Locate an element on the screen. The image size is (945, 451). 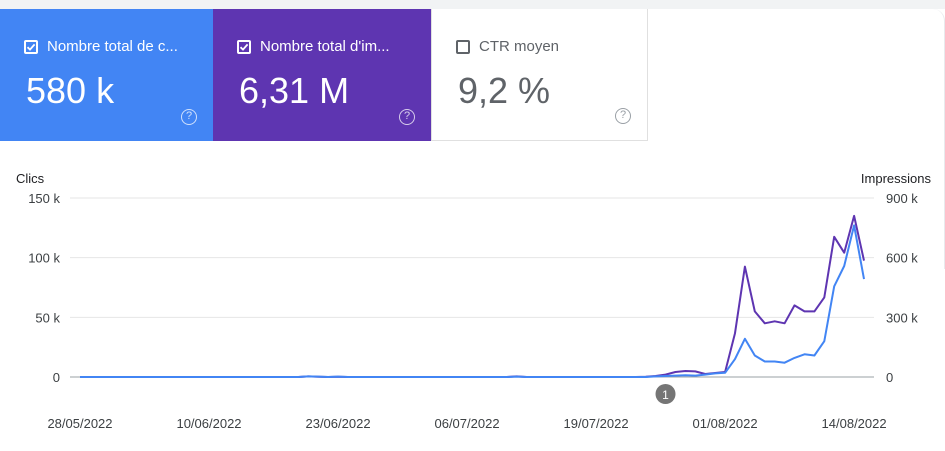
x-axis-tick-label: 01/08/2022 is located at coordinates (725, 423).